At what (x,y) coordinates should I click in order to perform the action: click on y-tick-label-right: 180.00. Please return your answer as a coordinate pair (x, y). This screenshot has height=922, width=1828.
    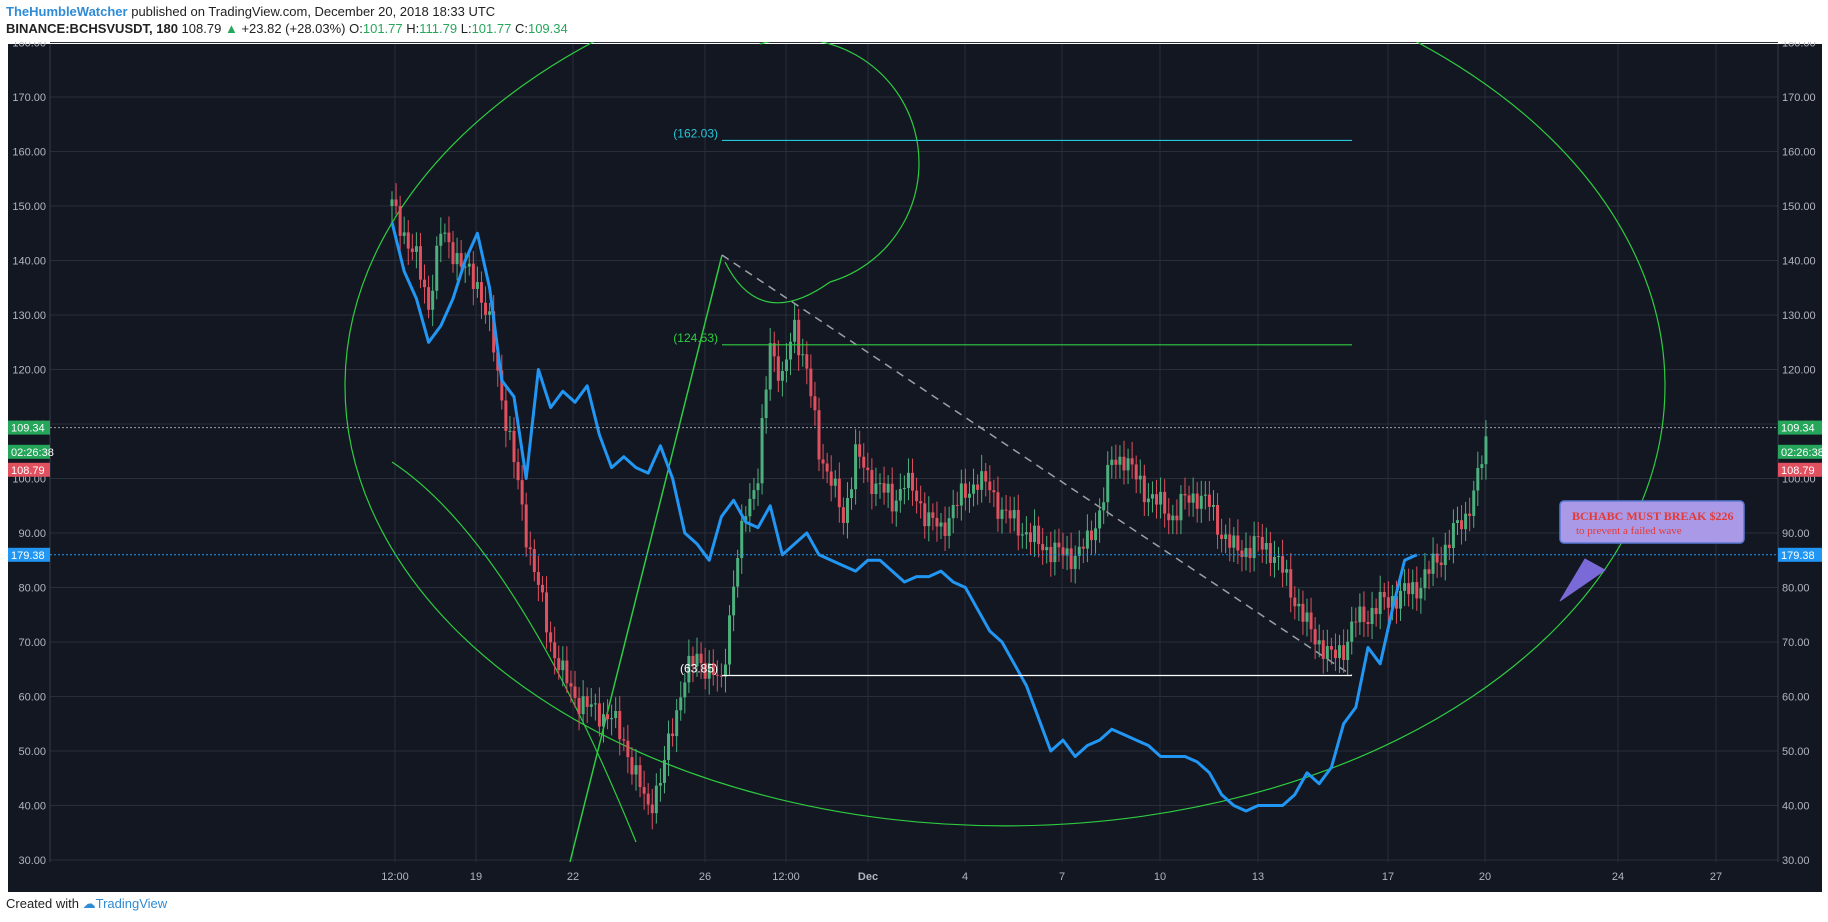
    Looking at the image, I should click on (1799, 46).